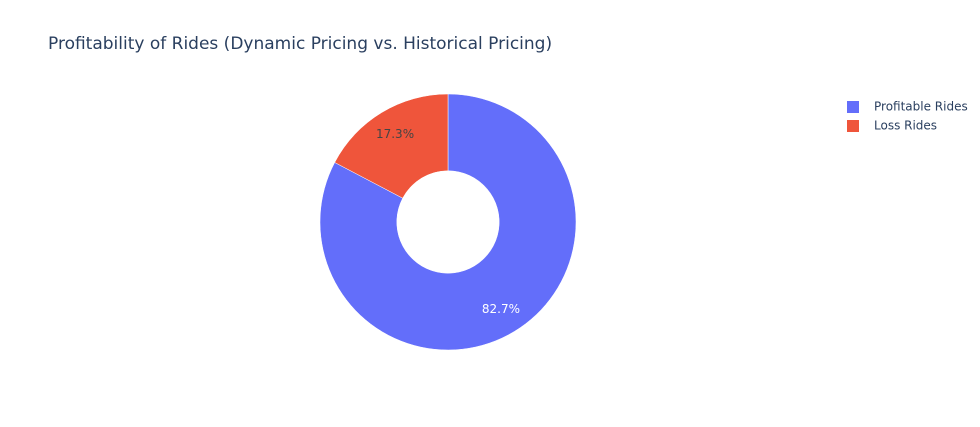 The width and height of the screenshot is (980, 427). Describe the element at coordinates (501, 309) in the screenshot. I see `value-label: 82.7%` at that location.